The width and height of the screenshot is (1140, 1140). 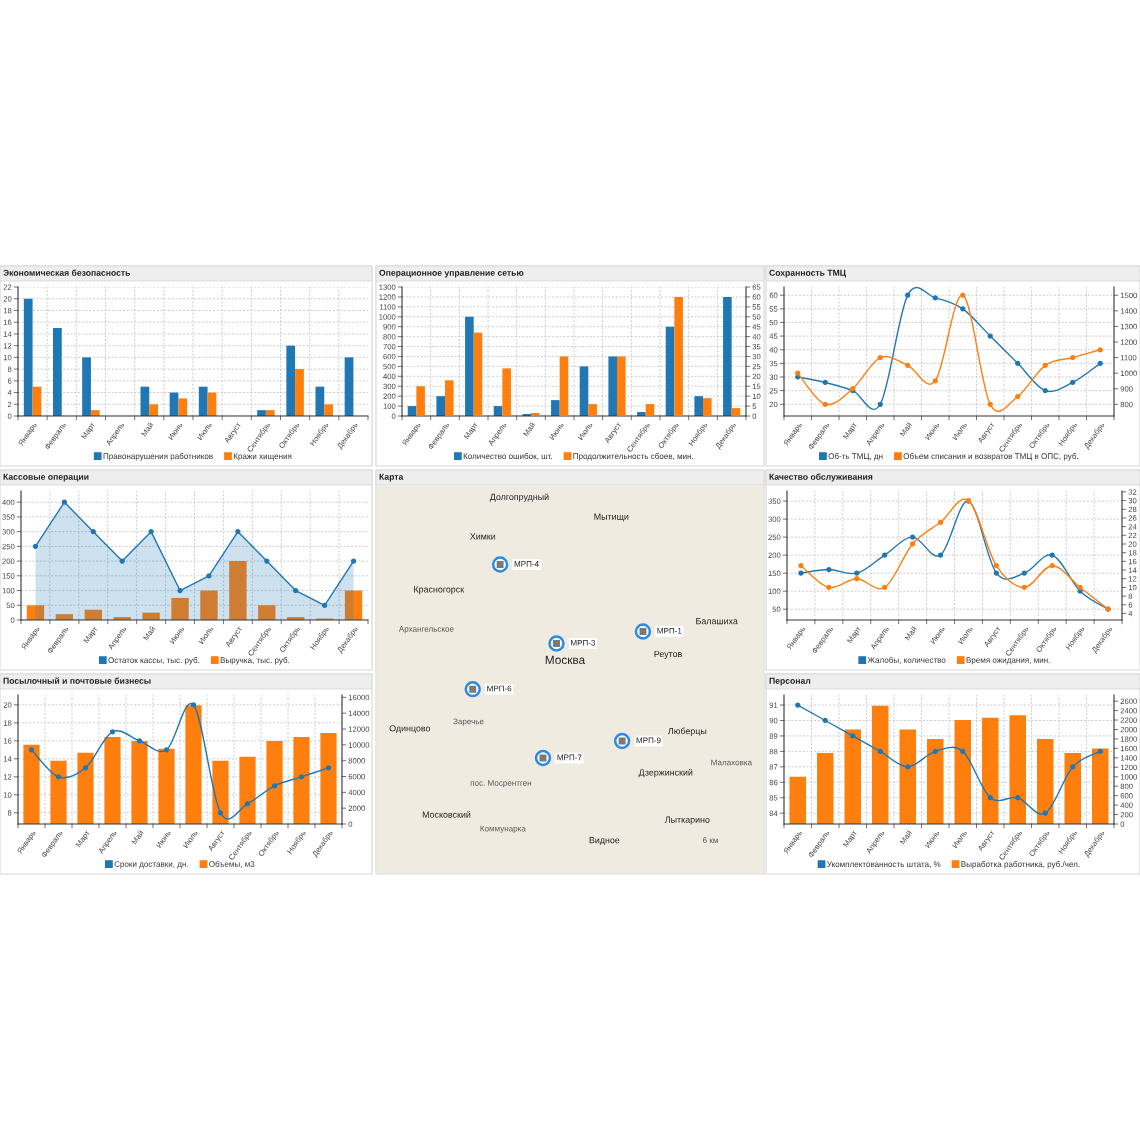 I want to click on text: Одинцово, so click(x=410, y=729).